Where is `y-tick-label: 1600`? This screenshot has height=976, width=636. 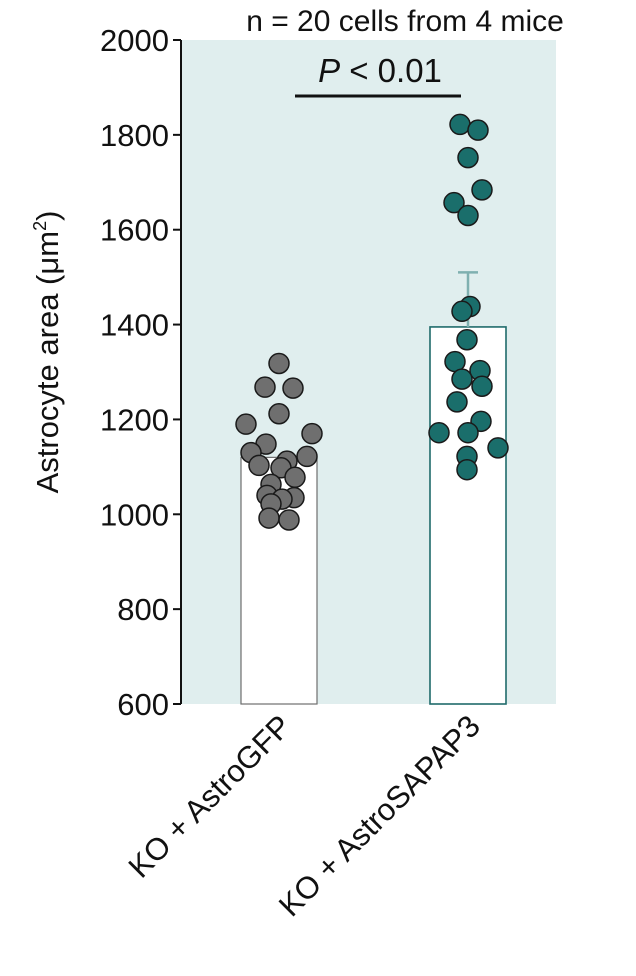
y-tick-label: 1600 is located at coordinates (134, 230).